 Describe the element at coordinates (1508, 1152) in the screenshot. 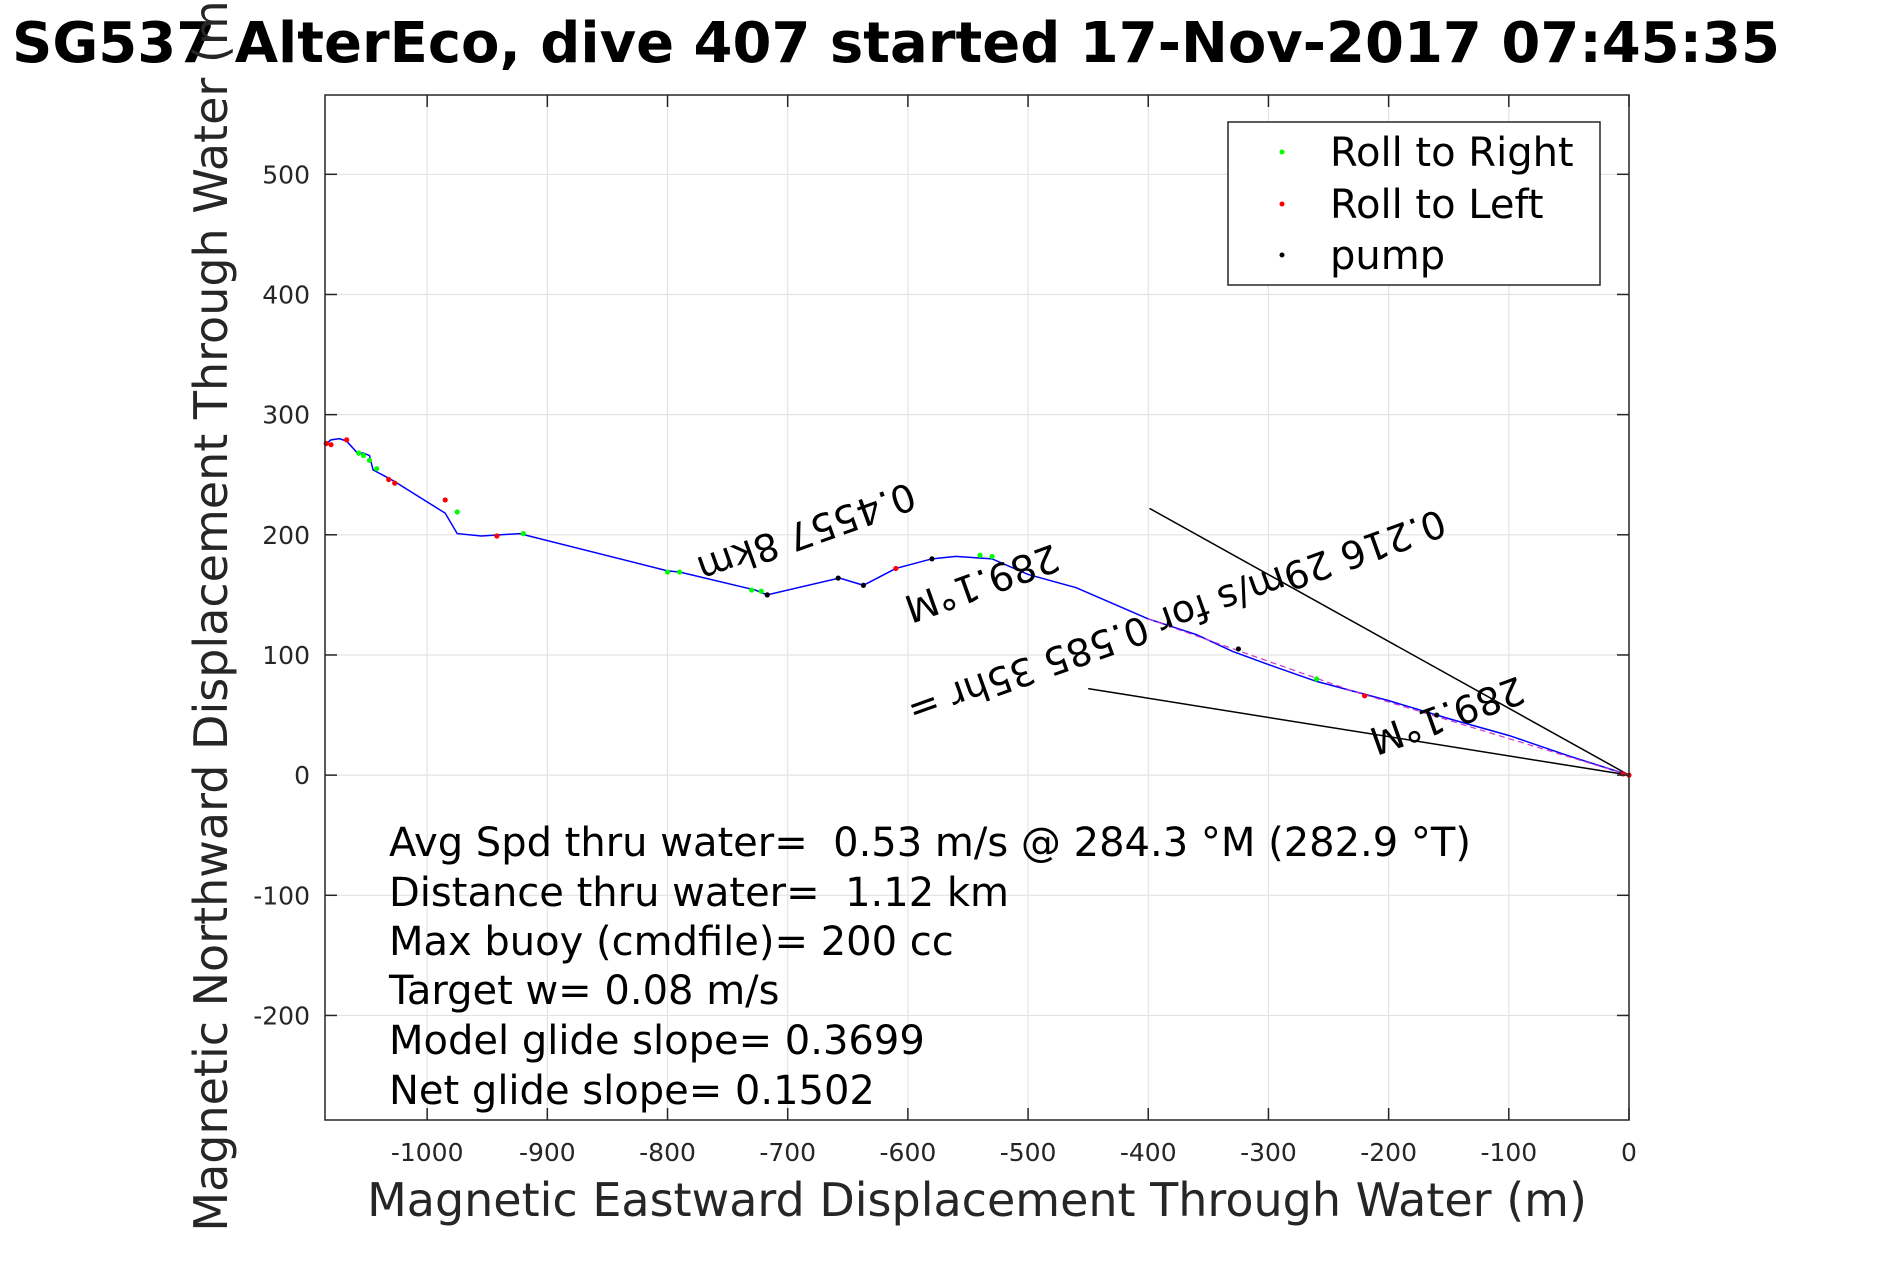

I see `x-tick-label: -100` at that location.